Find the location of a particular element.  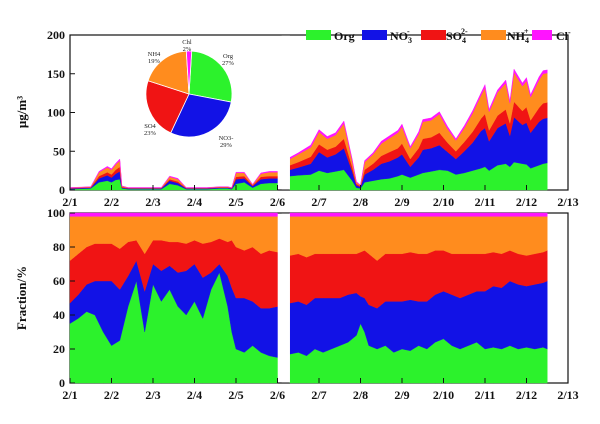

concentration-ytick-label: 100 is located at coordinates (56, 113).